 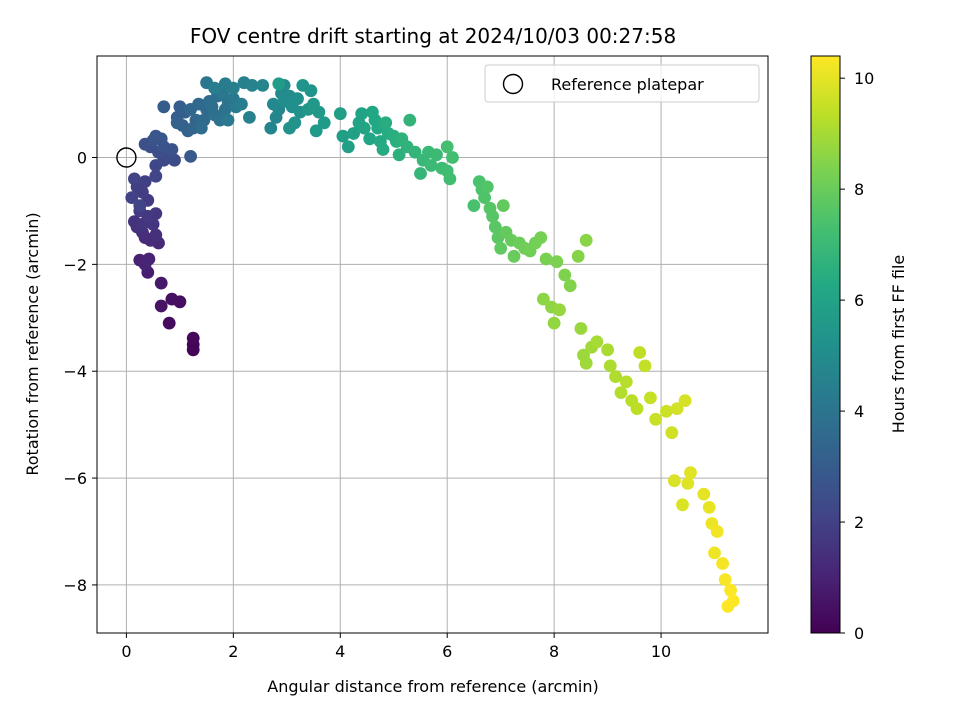 What do you see at coordinates (859, 633) in the screenshot?
I see `colorbar-tick-label: 0` at bounding box center [859, 633].